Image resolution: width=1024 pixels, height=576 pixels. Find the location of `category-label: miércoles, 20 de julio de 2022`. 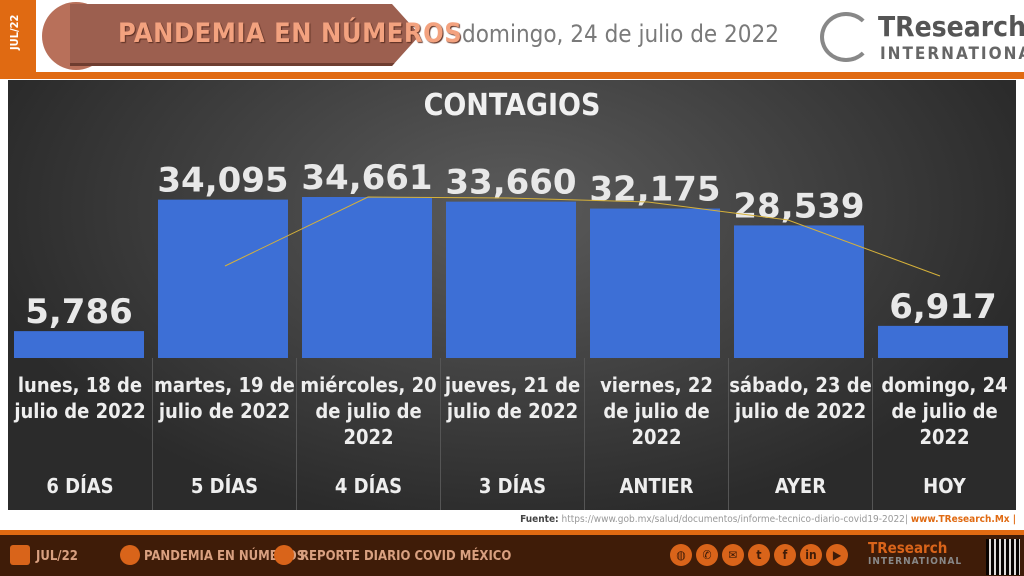

category-label: miércoles, 20 de julio de 2022 is located at coordinates (368, 411).